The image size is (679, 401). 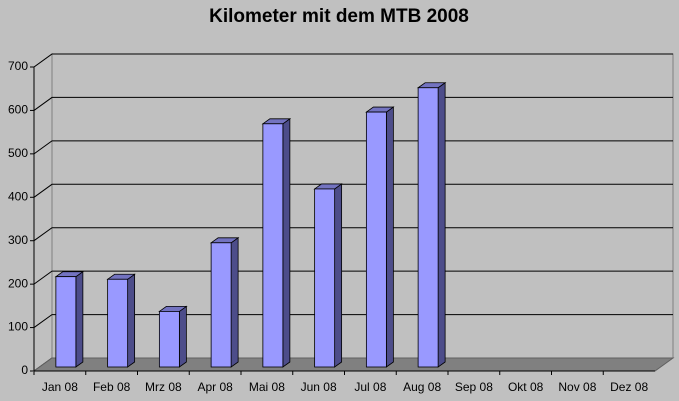 I want to click on x-tick-label: Mrz 08, so click(x=163, y=387).